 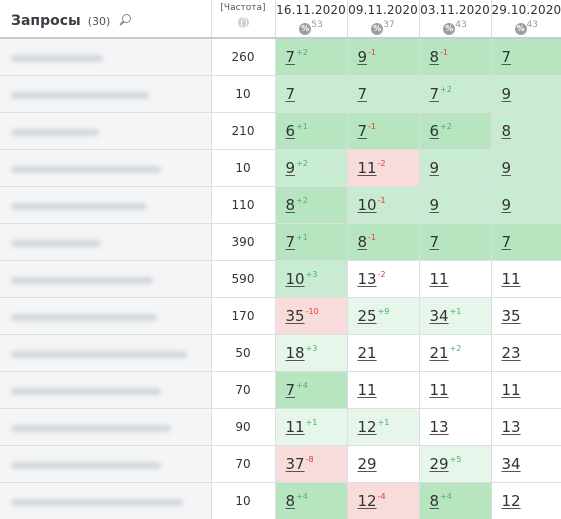 I want to click on frequency-column-header: [Частота], so click(x=243, y=19).